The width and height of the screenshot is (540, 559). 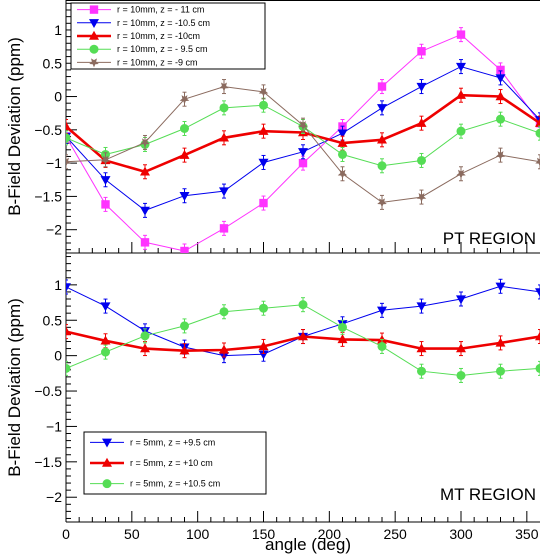 I want to click on series-blue, so click(x=303, y=321).